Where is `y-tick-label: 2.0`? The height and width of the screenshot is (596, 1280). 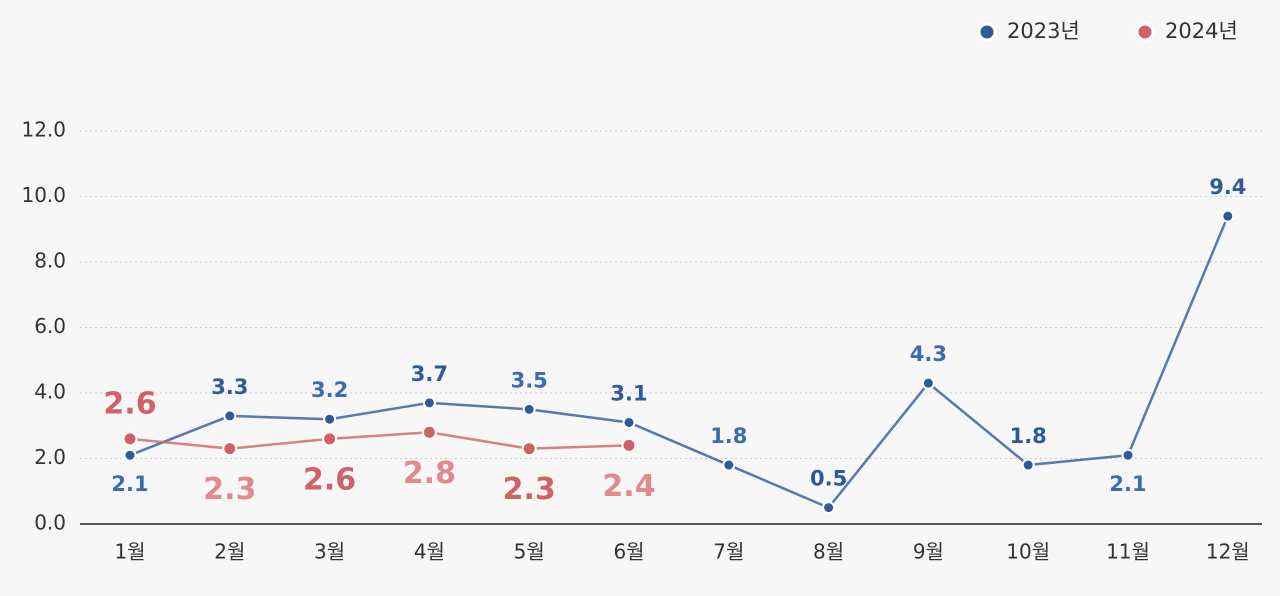 y-tick-label: 2.0 is located at coordinates (50, 457).